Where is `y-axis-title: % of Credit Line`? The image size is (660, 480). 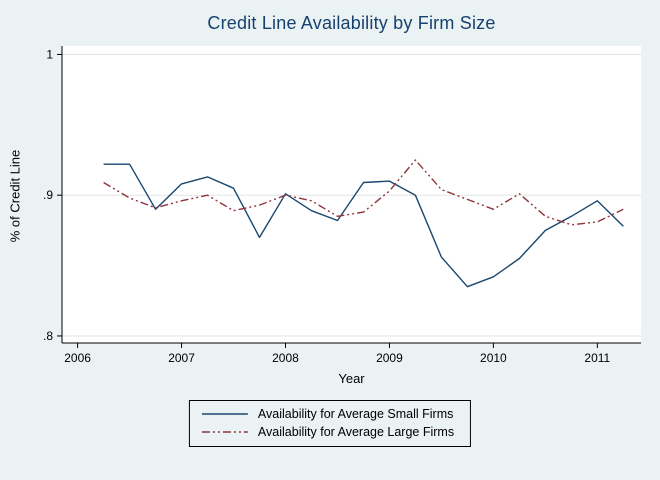 y-axis-title: % of Credit Line is located at coordinates (15, 196).